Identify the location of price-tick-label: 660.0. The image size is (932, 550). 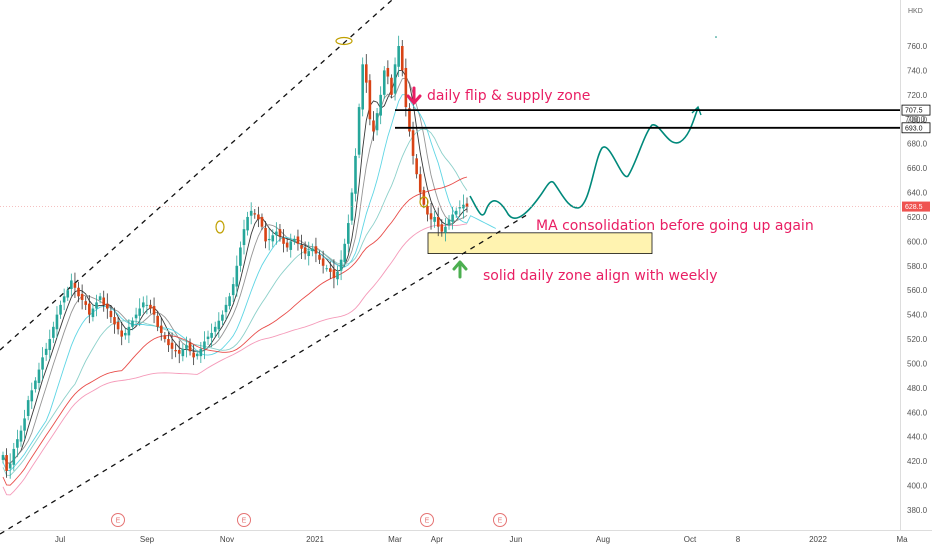
(917, 168).